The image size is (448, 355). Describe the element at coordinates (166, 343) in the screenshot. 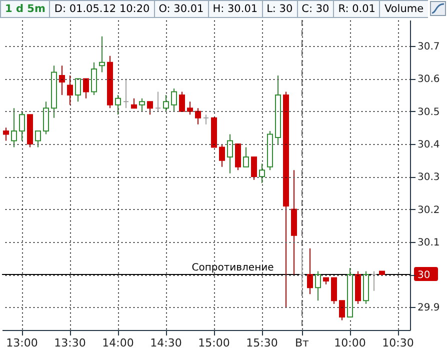

I see `x-tick-label: 14:30` at that location.